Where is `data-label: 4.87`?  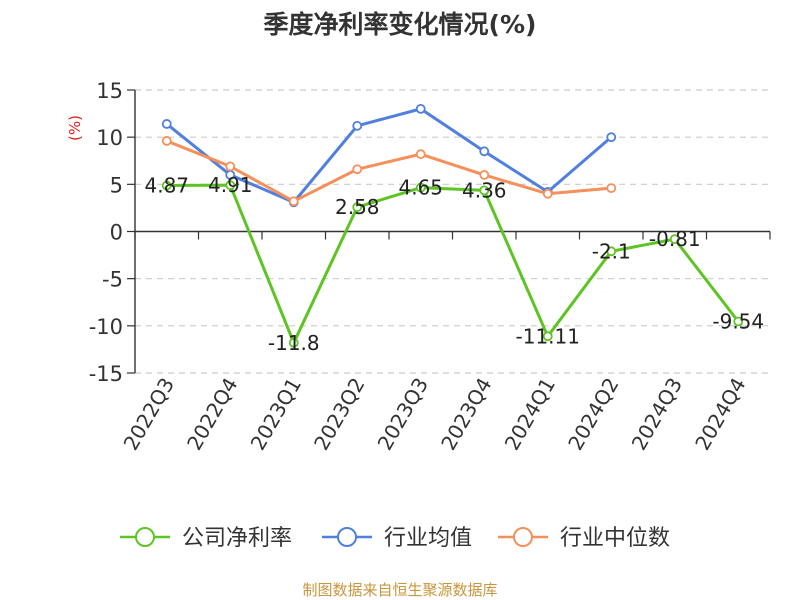
data-label: 4.87 is located at coordinates (166, 186).